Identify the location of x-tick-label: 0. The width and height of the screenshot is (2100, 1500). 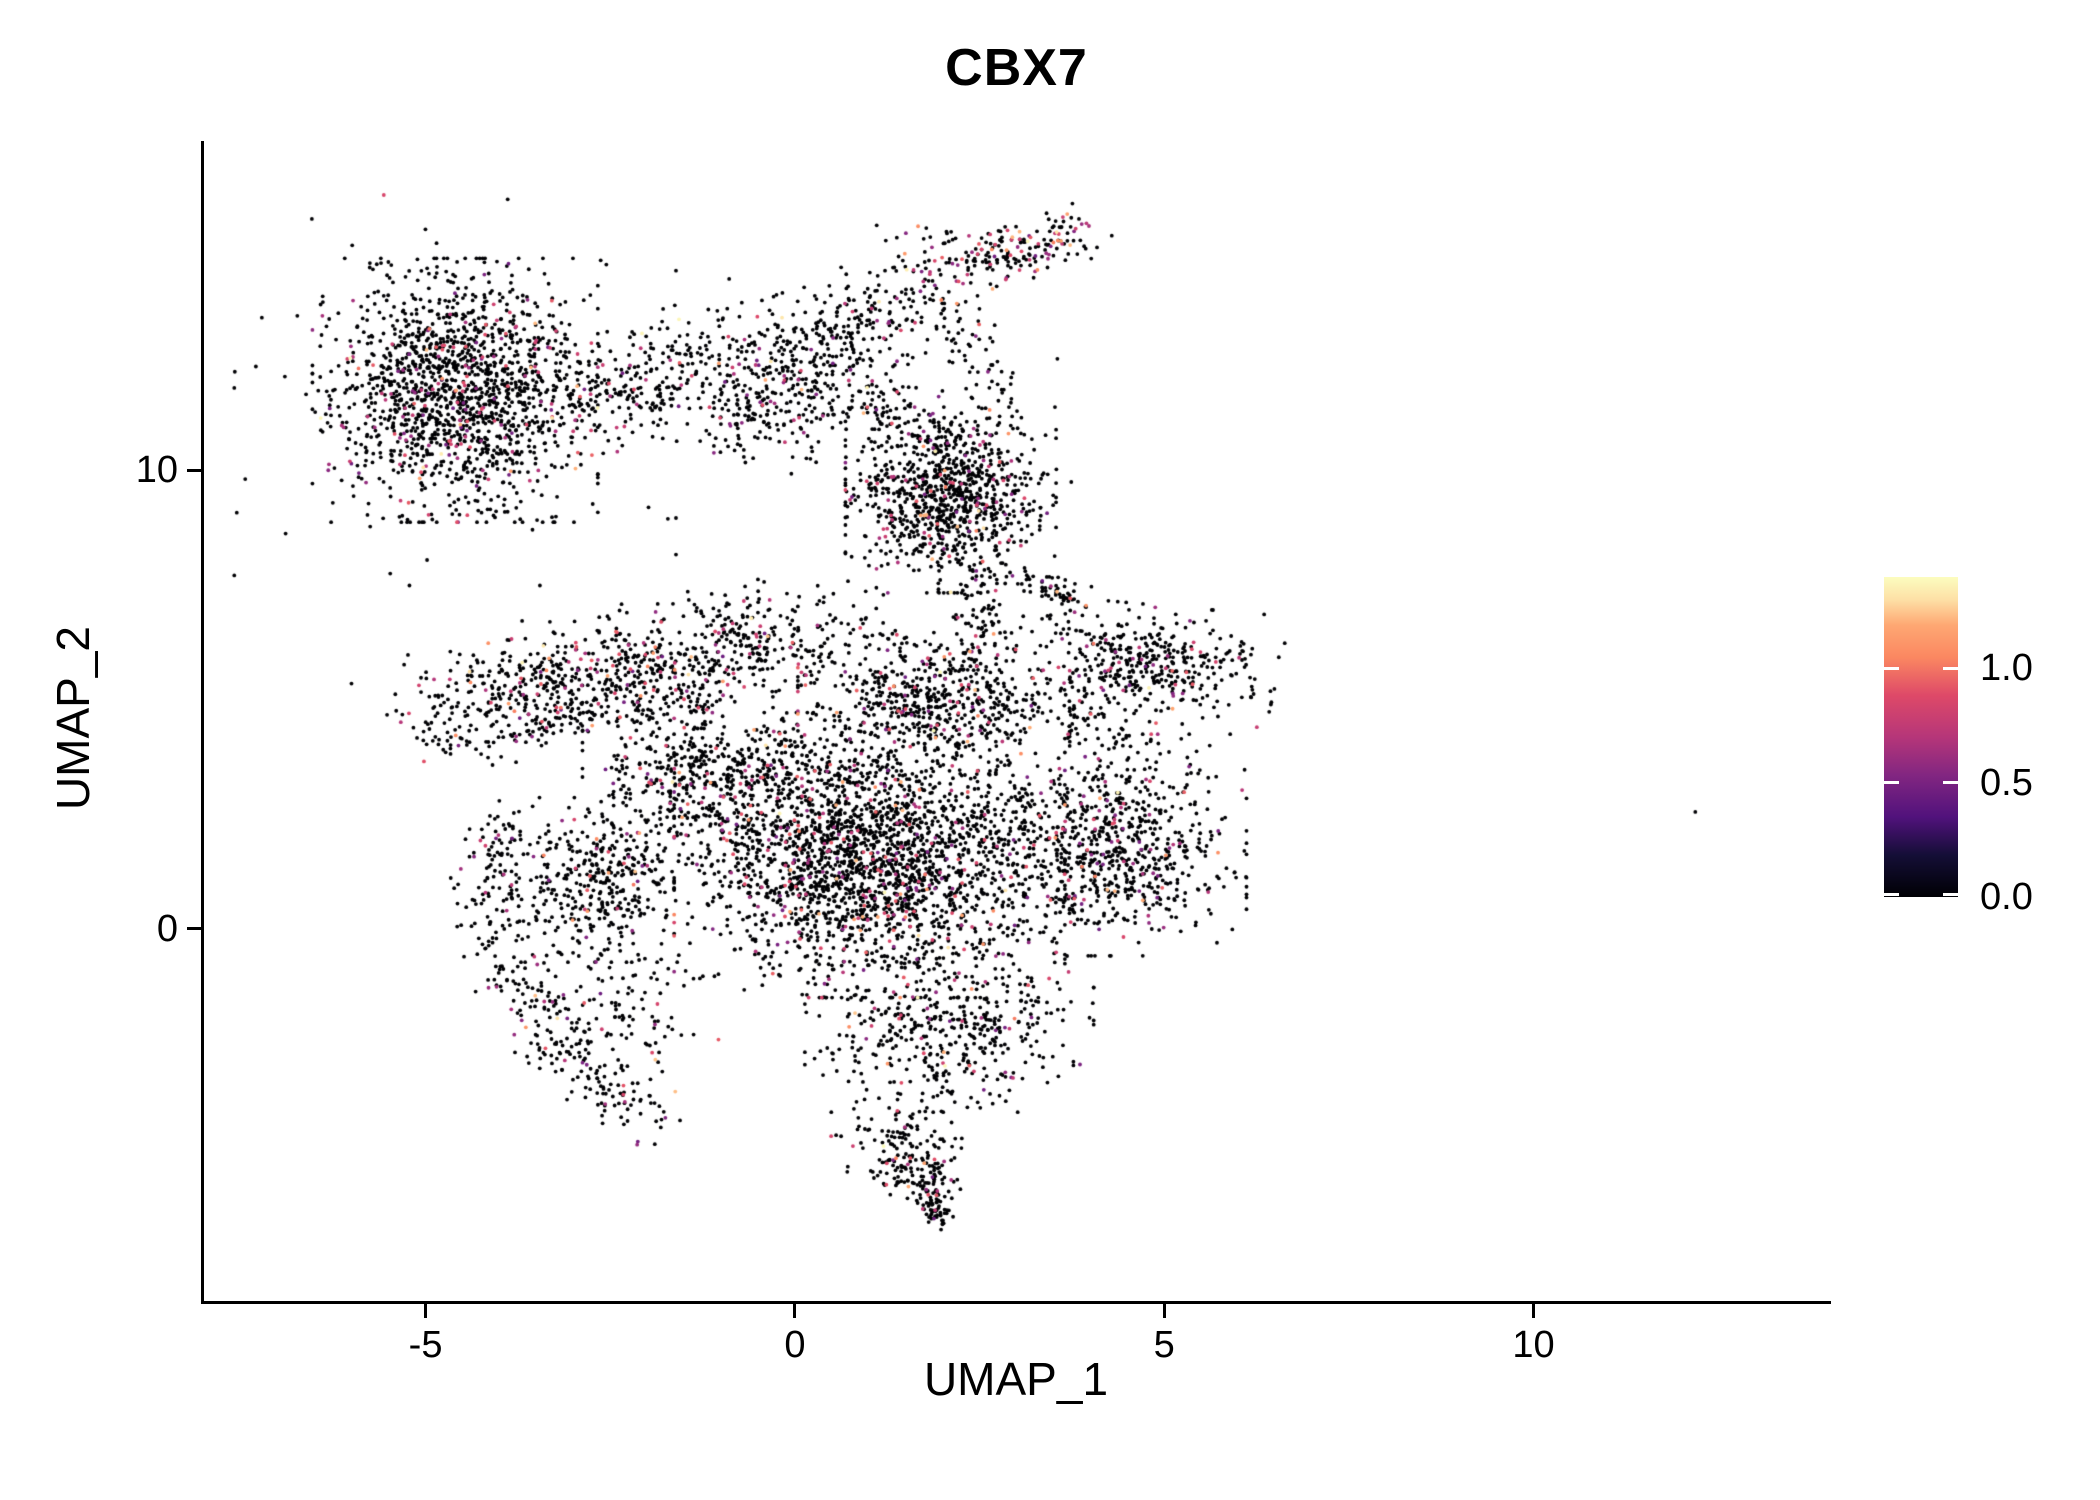
(795, 1345).